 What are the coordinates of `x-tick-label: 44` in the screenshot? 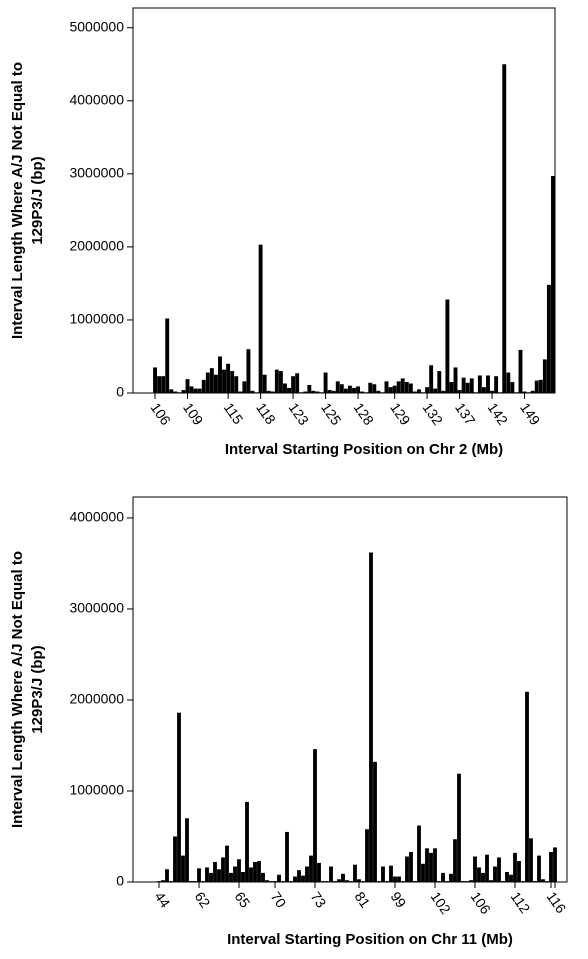 It's located at (163, 900).